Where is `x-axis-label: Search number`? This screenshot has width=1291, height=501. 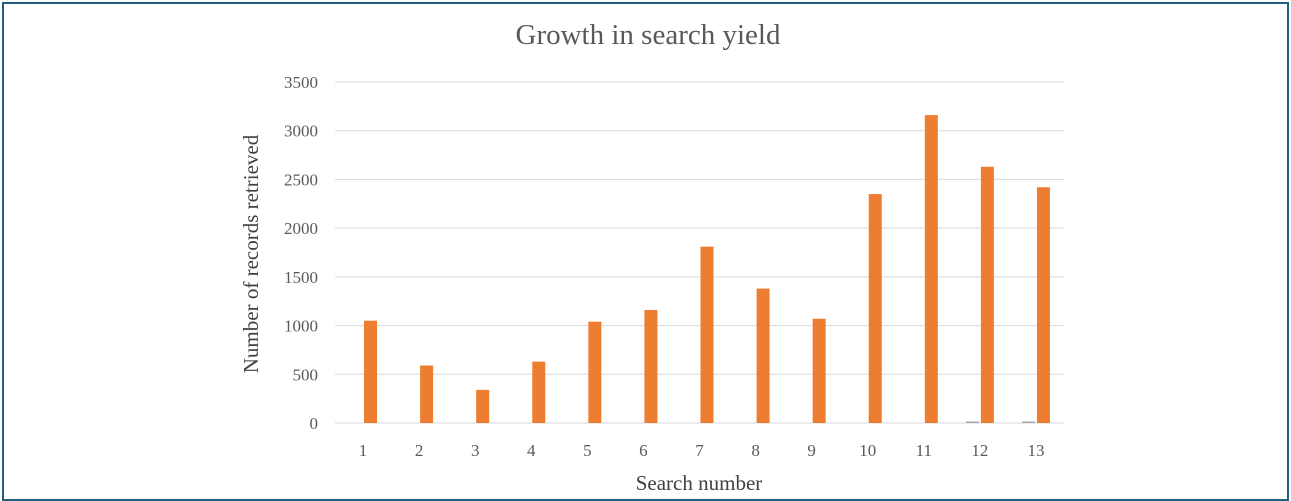 x-axis-label: Search number is located at coordinates (699, 483).